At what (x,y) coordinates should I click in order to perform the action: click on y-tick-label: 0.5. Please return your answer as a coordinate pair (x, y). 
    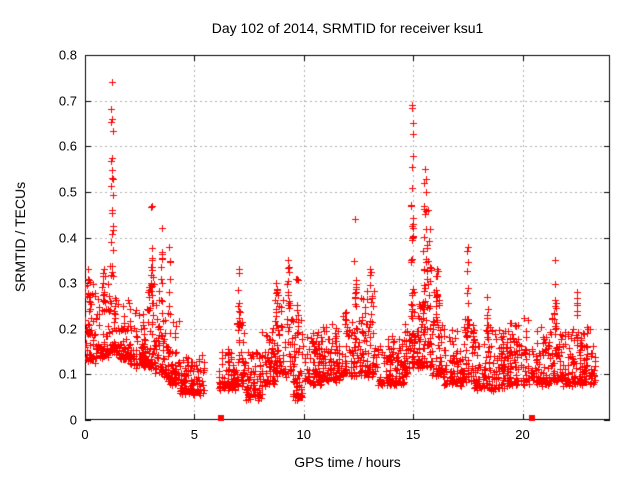
    Looking at the image, I should click on (67, 192).